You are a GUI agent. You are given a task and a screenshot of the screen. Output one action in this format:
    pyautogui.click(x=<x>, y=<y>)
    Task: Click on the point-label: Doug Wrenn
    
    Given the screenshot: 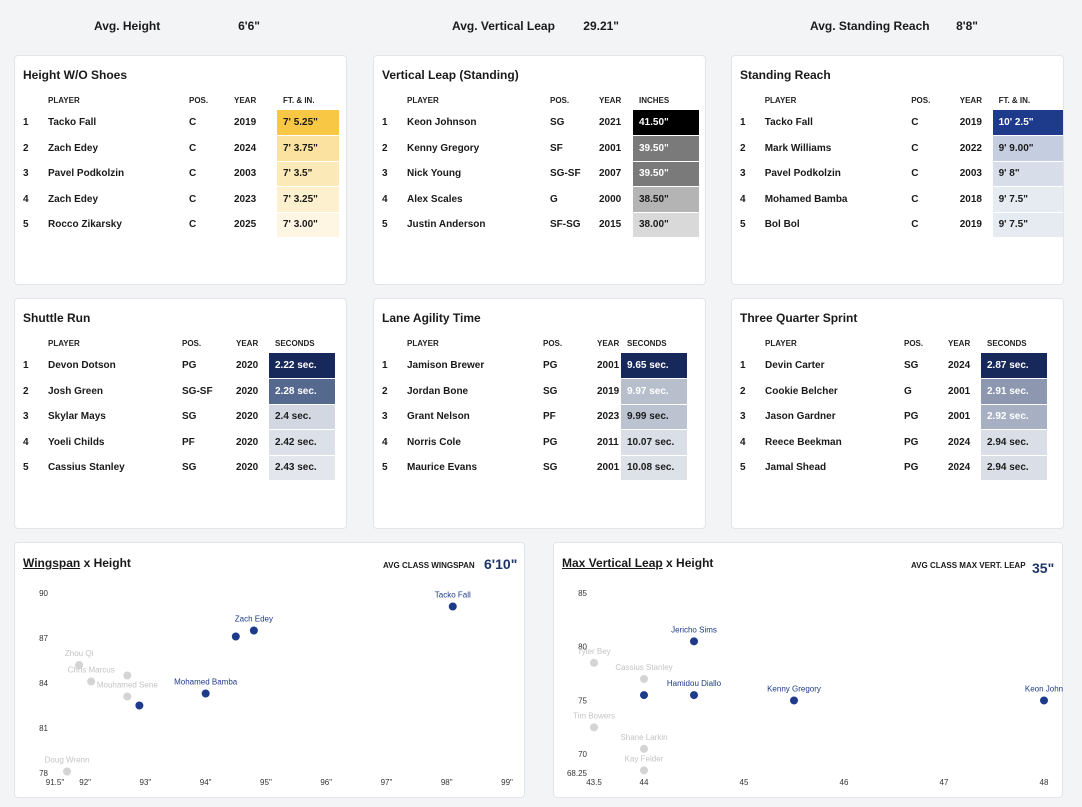 What is the action you would take?
    pyautogui.click(x=67, y=760)
    